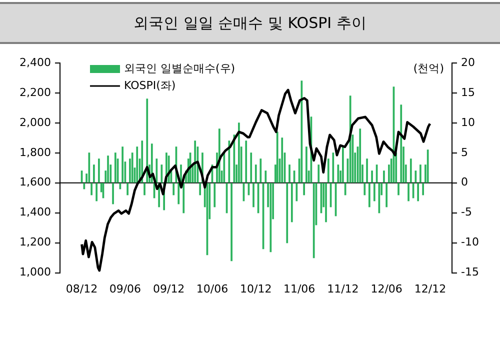  I want to click on x-tick-label: 12/12, so click(430, 289).